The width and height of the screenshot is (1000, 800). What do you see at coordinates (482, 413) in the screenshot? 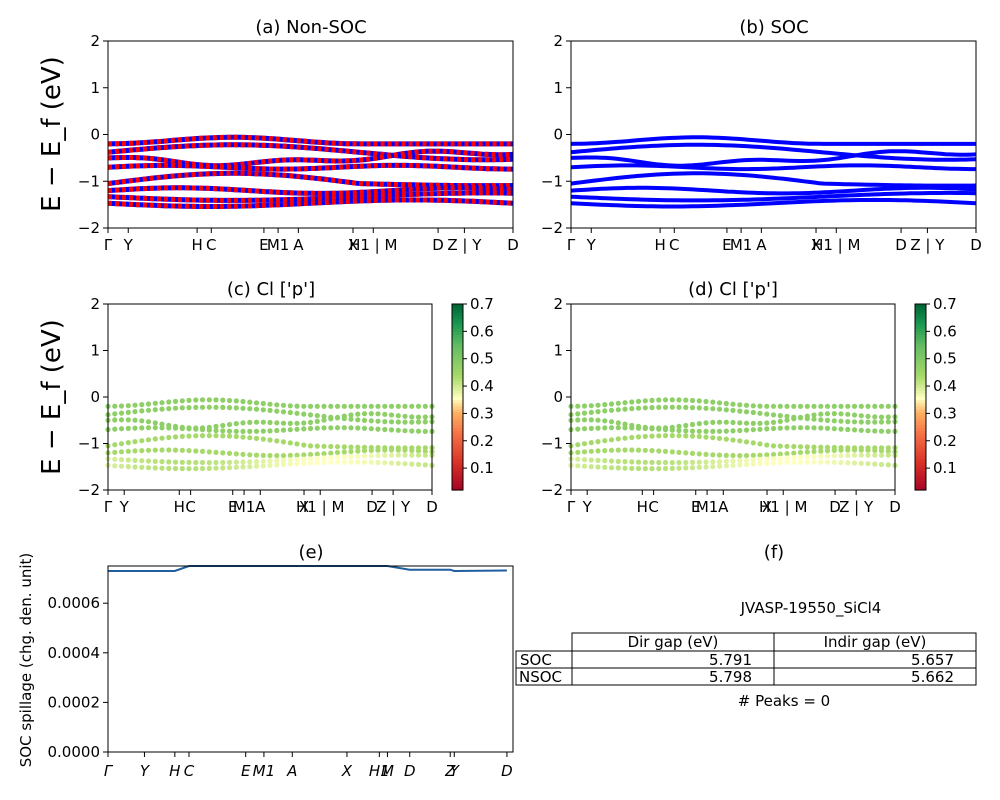
I see `colorbar-tick-label: 0.3` at bounding box center [482, 413].